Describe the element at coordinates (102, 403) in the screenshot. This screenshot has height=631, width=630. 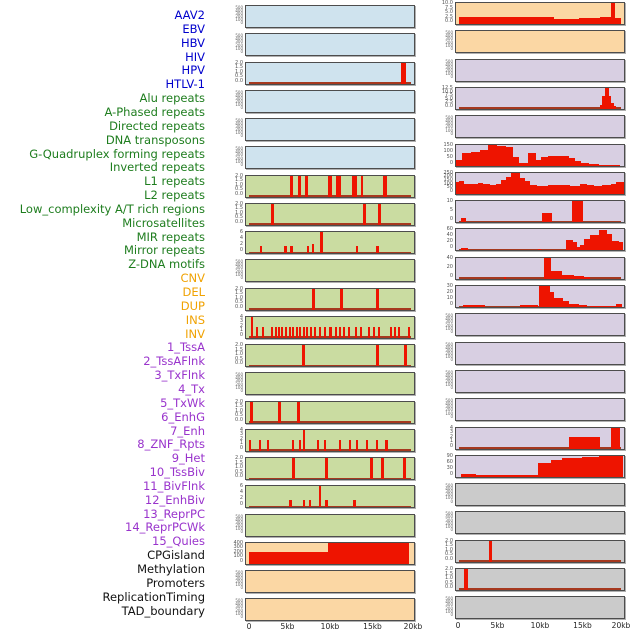
I see `track-label-5_TxWk: 5_TxWk` at that location.